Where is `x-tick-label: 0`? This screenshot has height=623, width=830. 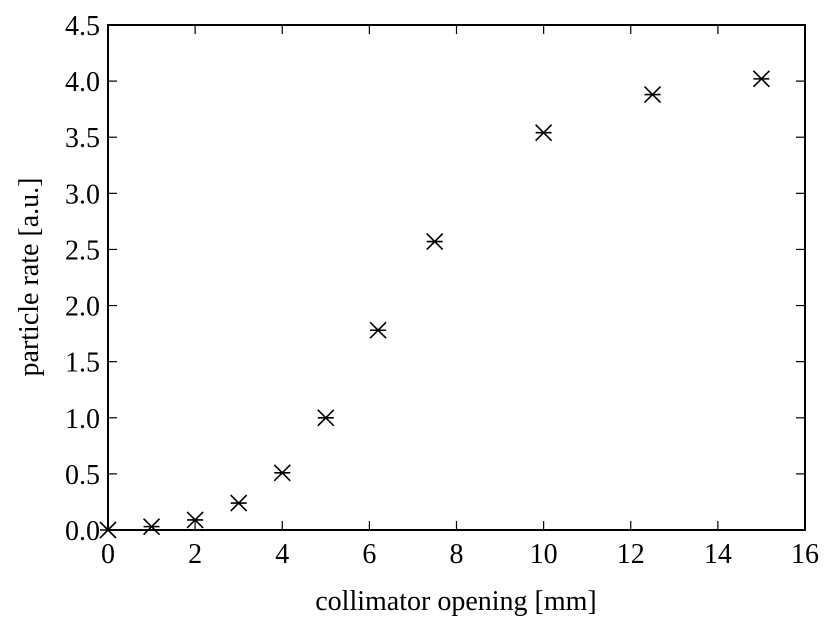 x-tick-label: 0 is located at coordinates (108, 554).